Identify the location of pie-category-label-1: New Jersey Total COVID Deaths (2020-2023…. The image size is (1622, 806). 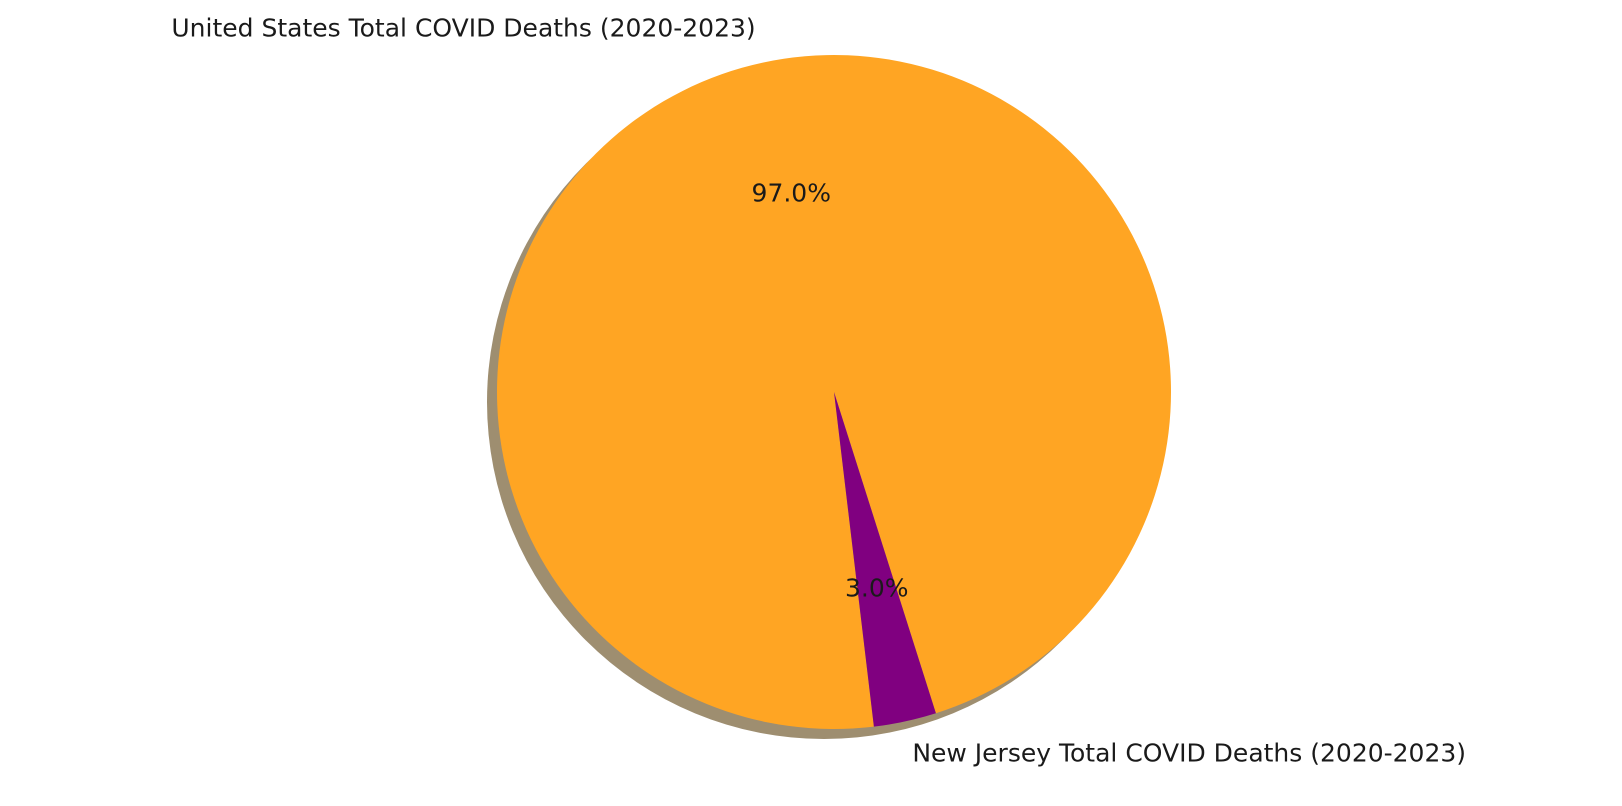
(1189, 752).